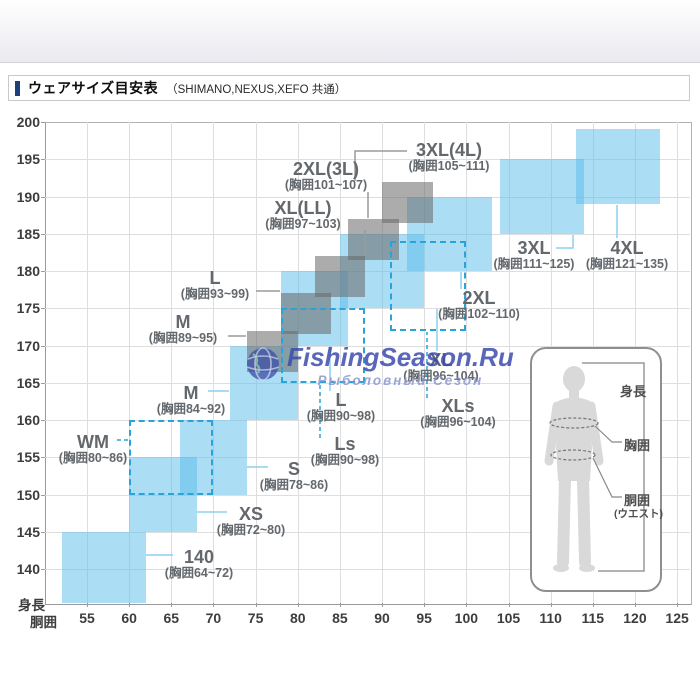 The image size is (700, 700). I want to click on size-label-chest-range: (胸囲121~135), so click(627, 263).